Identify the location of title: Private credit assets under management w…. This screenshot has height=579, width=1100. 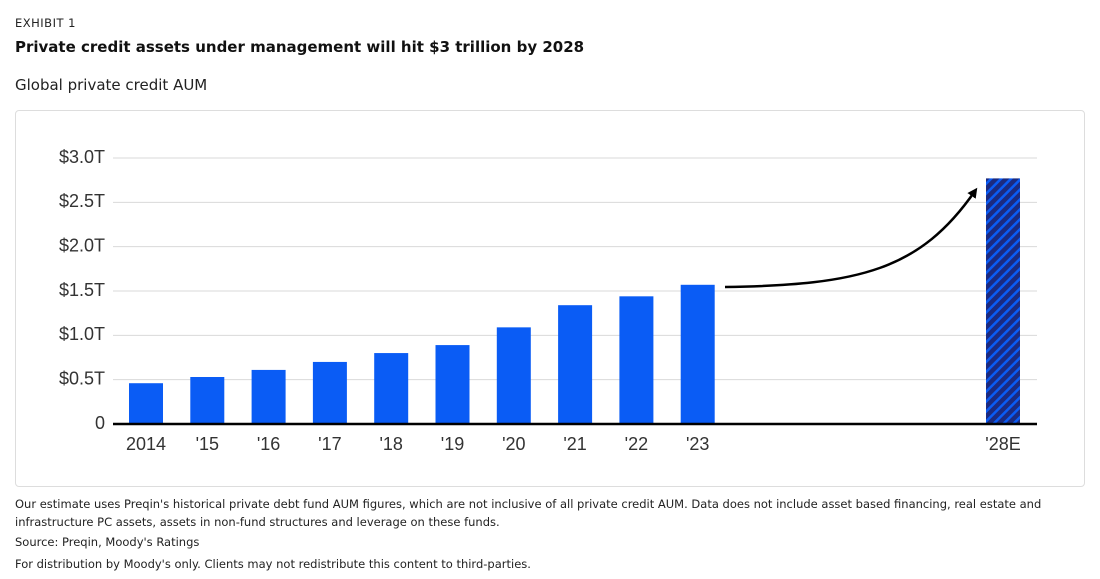
(300, 47).